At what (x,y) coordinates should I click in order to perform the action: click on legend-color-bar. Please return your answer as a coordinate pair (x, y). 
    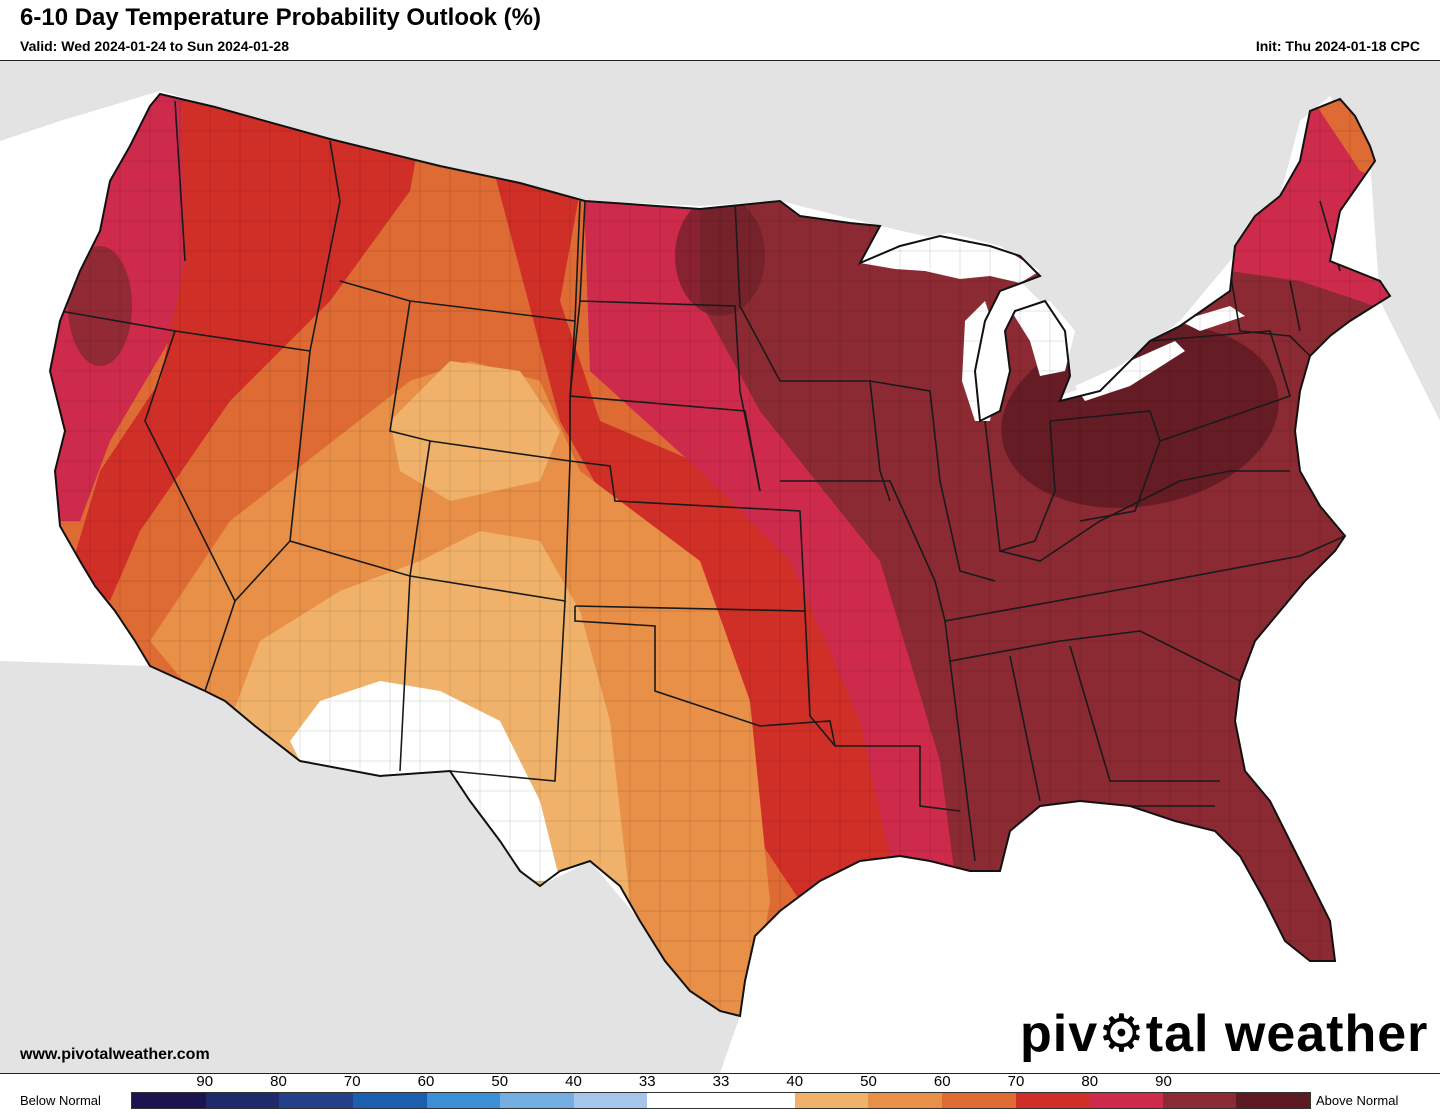
    Looking at the image, I should click on (721, 1100).